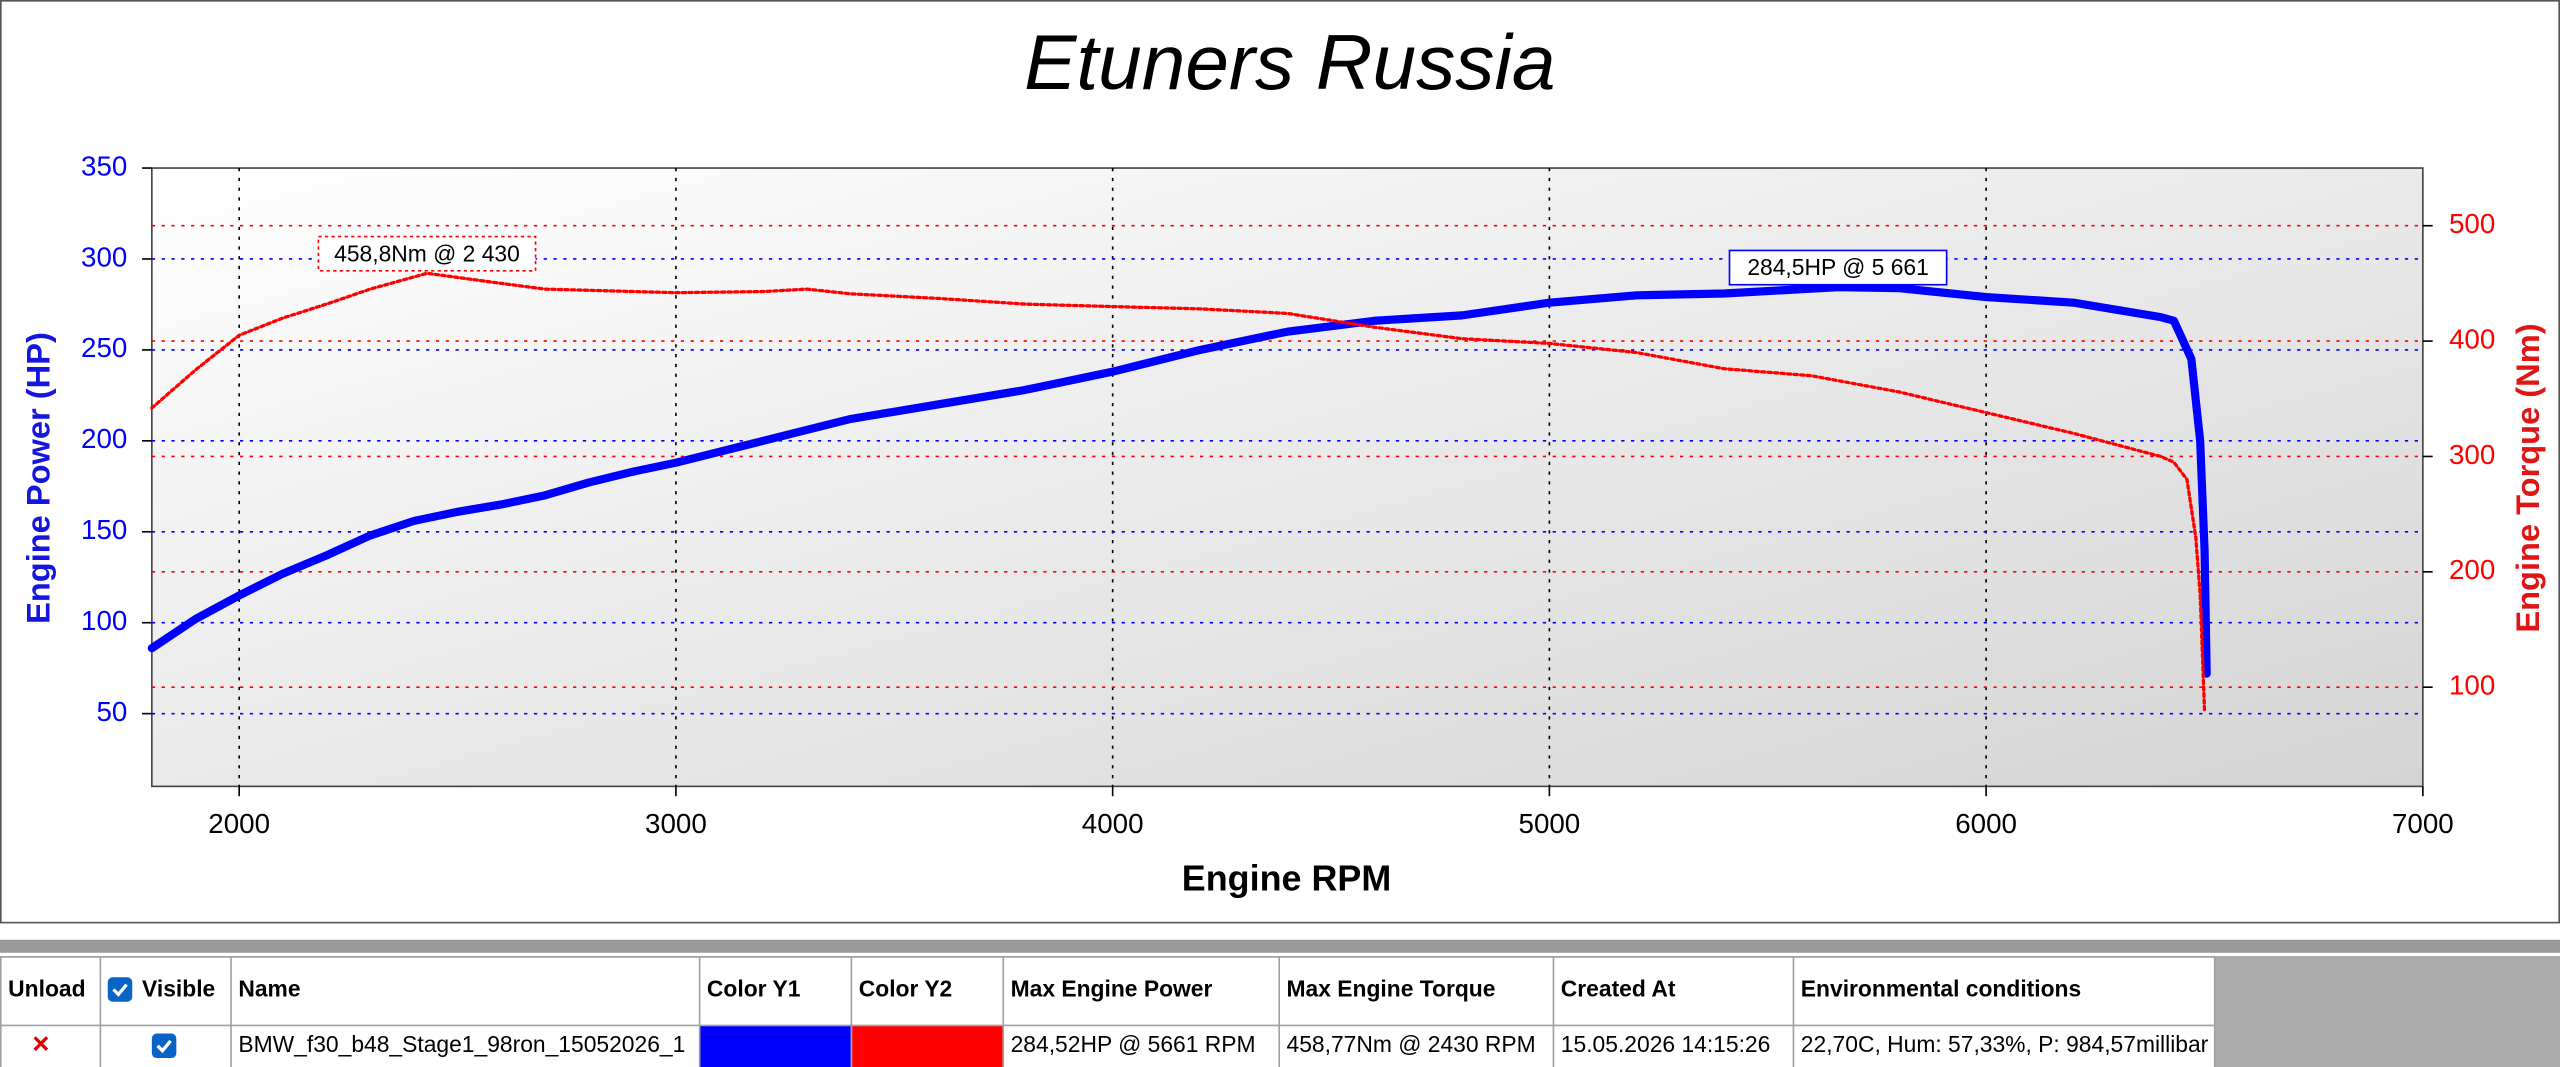  What do you see at coordinates (46, 988) in the screenshot?
I see `column-header: Unload` at bounding box center [46, 988].